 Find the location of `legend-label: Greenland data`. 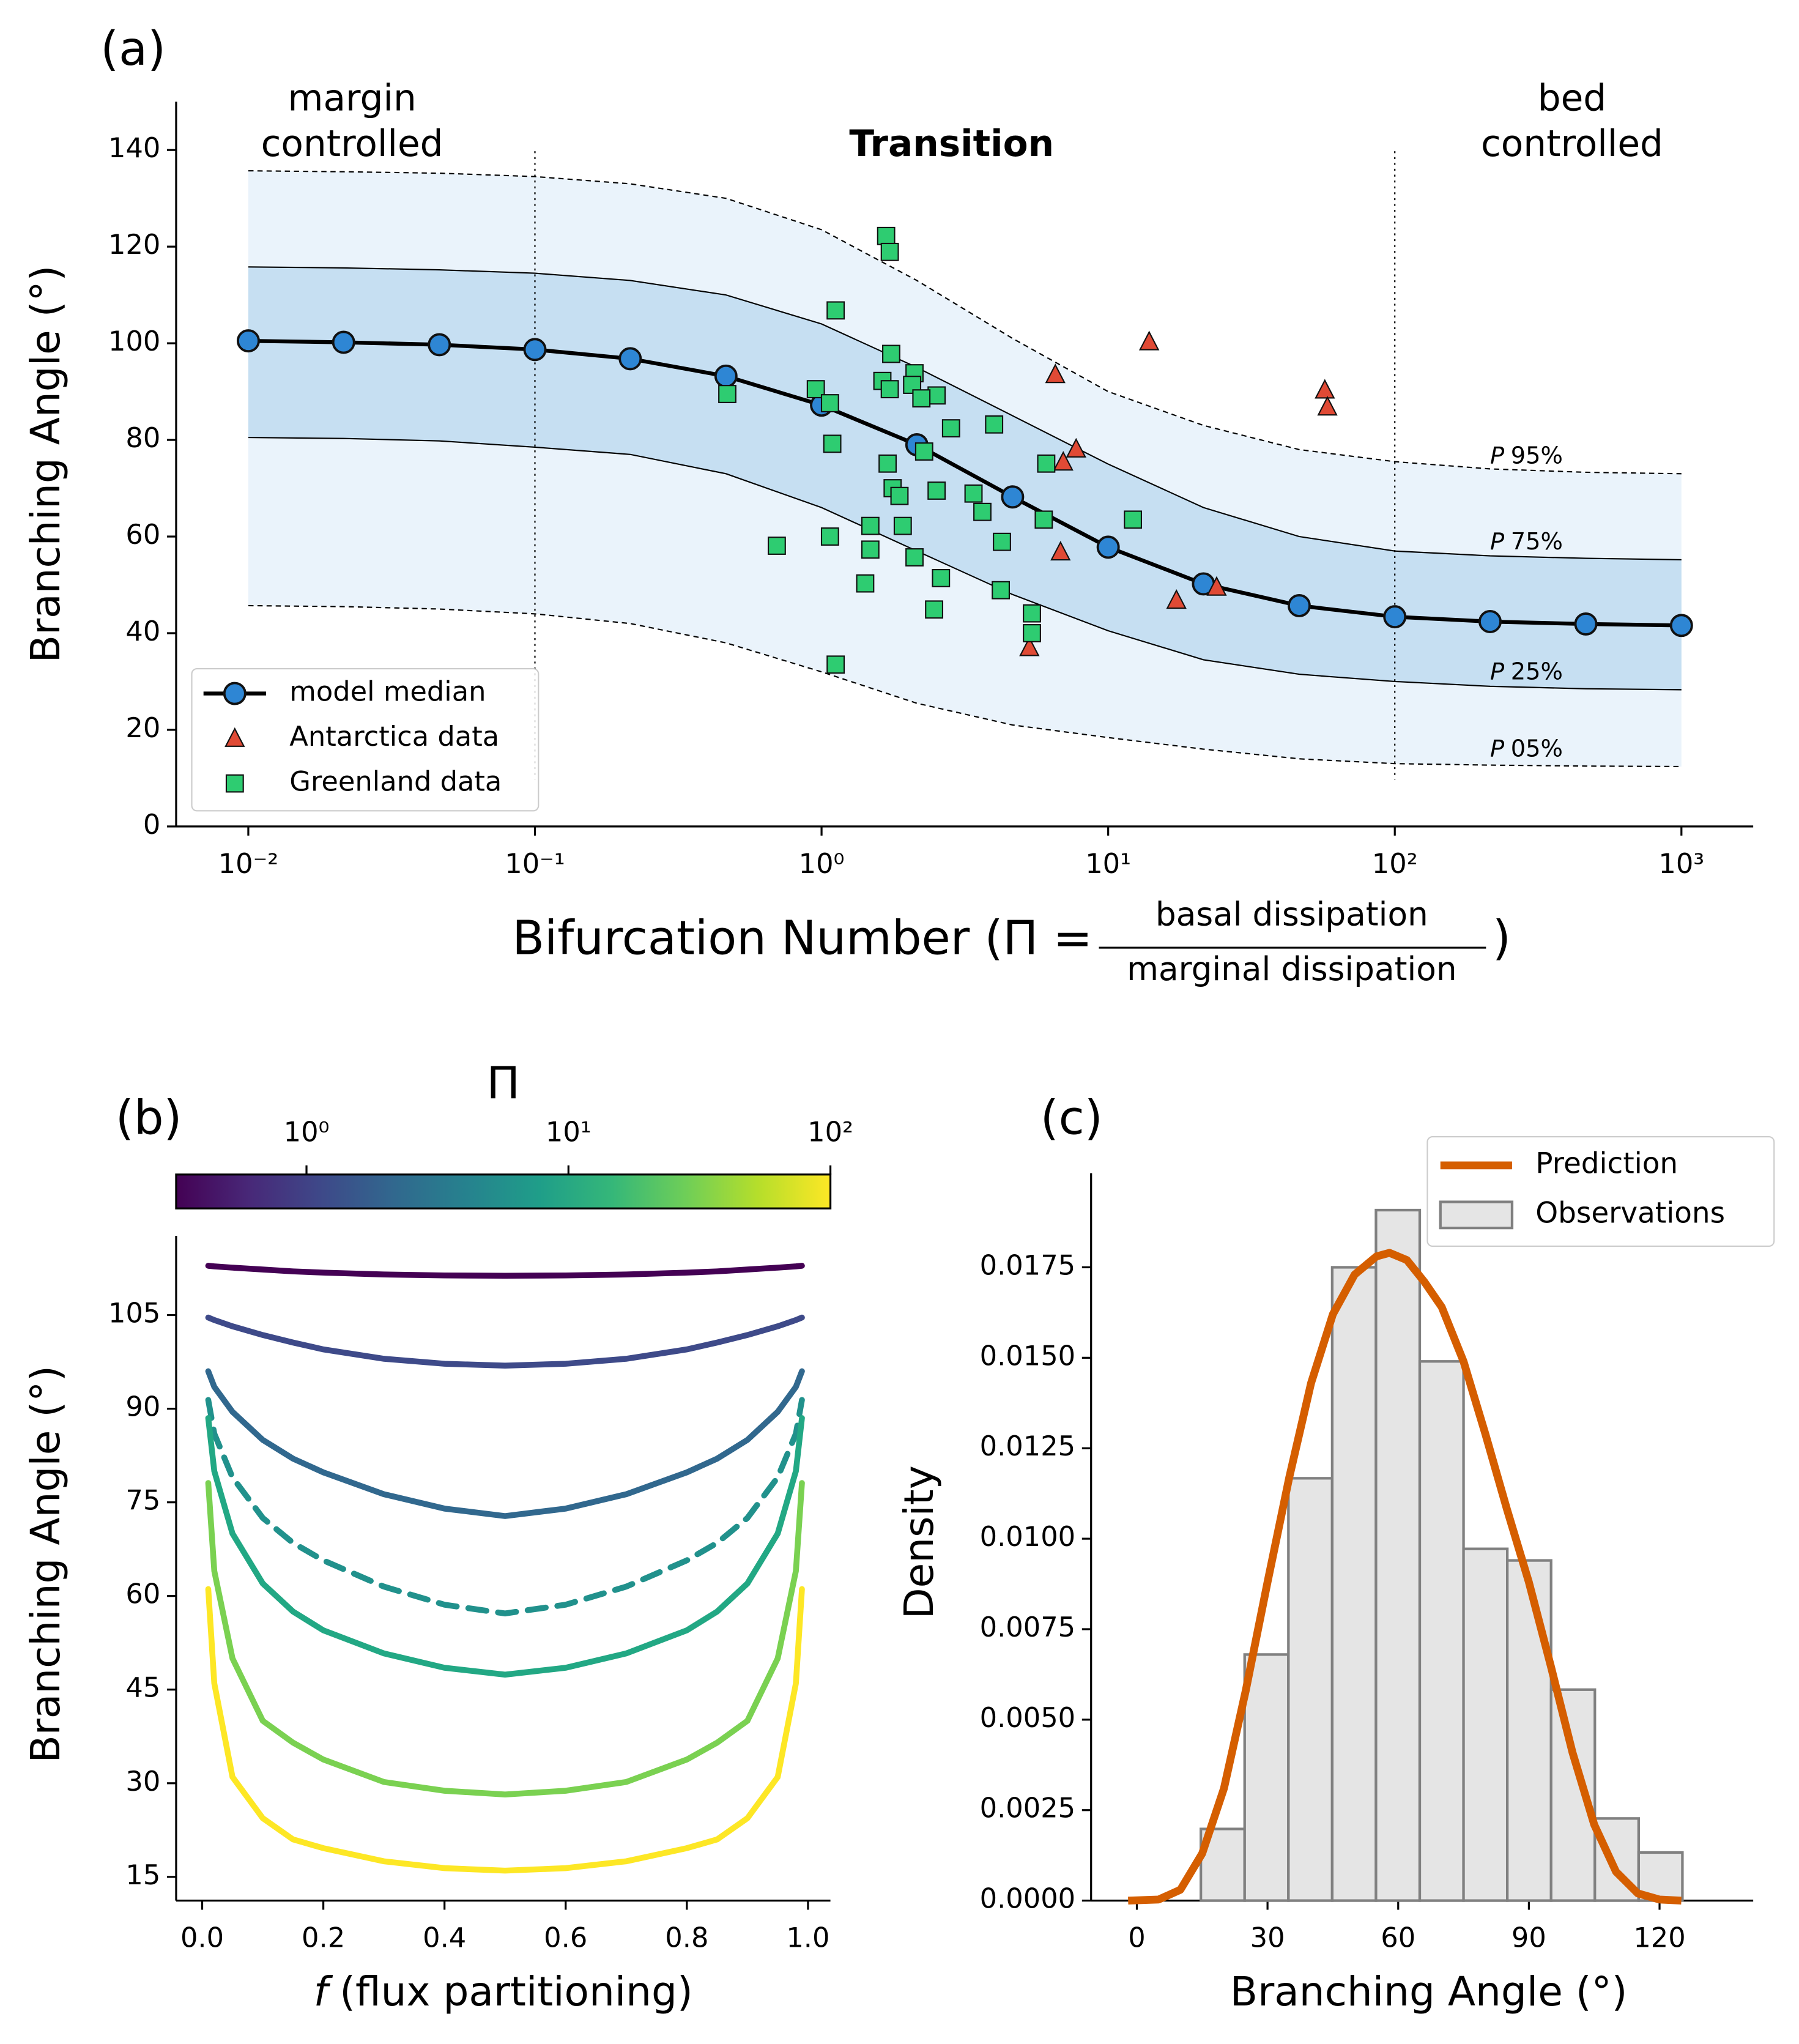

legend-label: Greenland data is located at coordinates (395, 781).